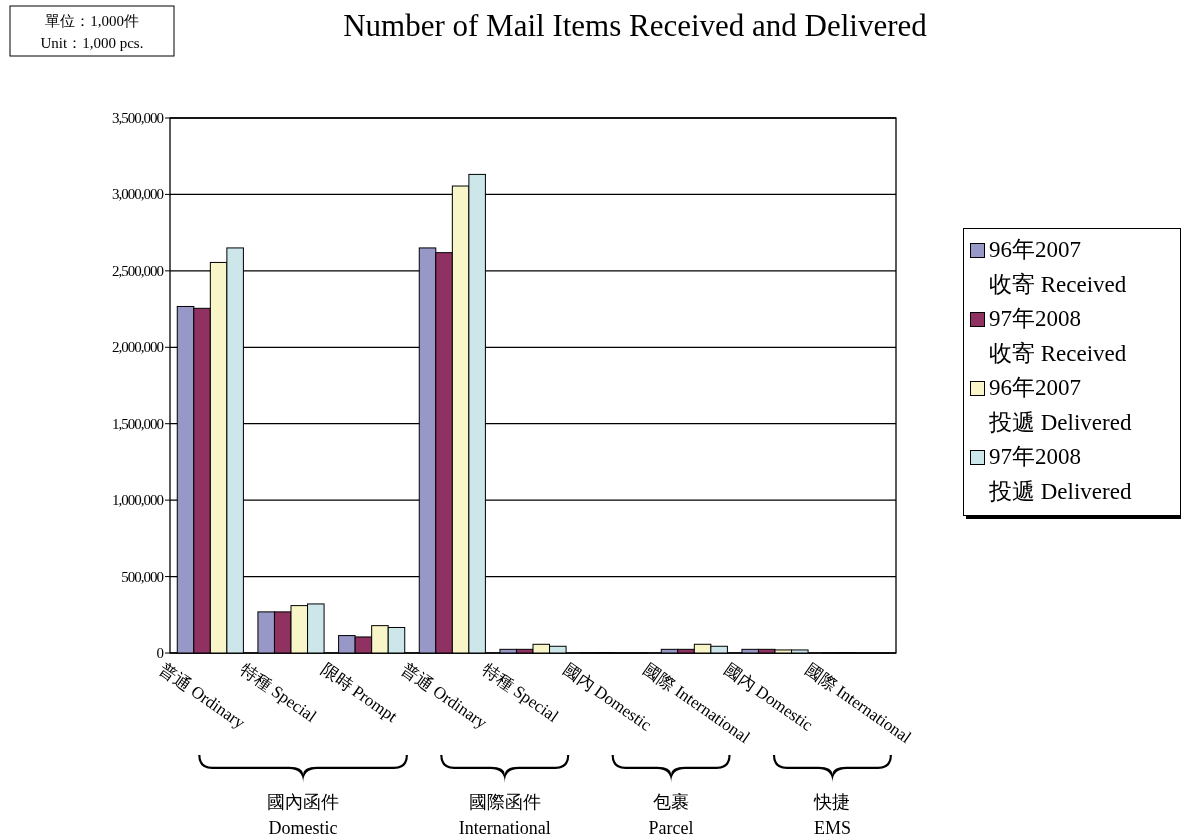 Image resolution: width=1181 pixels, height=840 pixels. Describe the element at coordinates (138, 194) in the screenshot. I see `y-tick-label: 3,000,000` at that location.